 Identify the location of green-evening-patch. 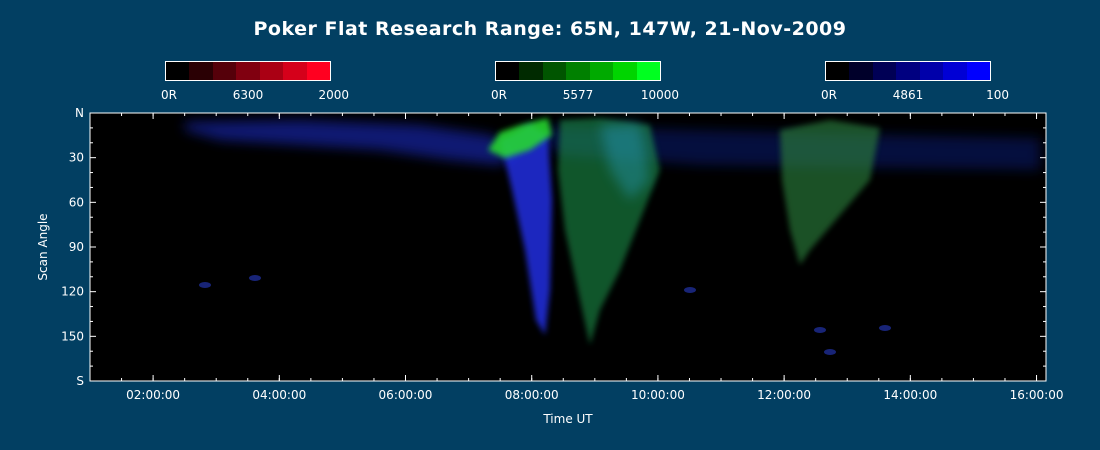
(830, 192).